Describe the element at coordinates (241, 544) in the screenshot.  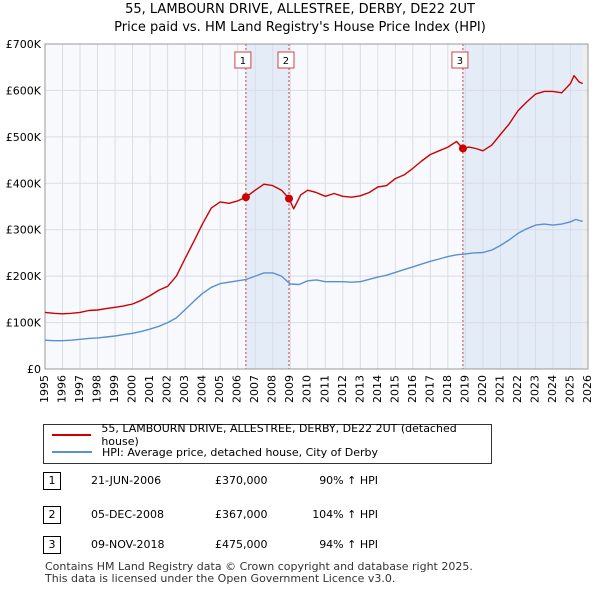
I see `sale-price: £475,000` at that location.